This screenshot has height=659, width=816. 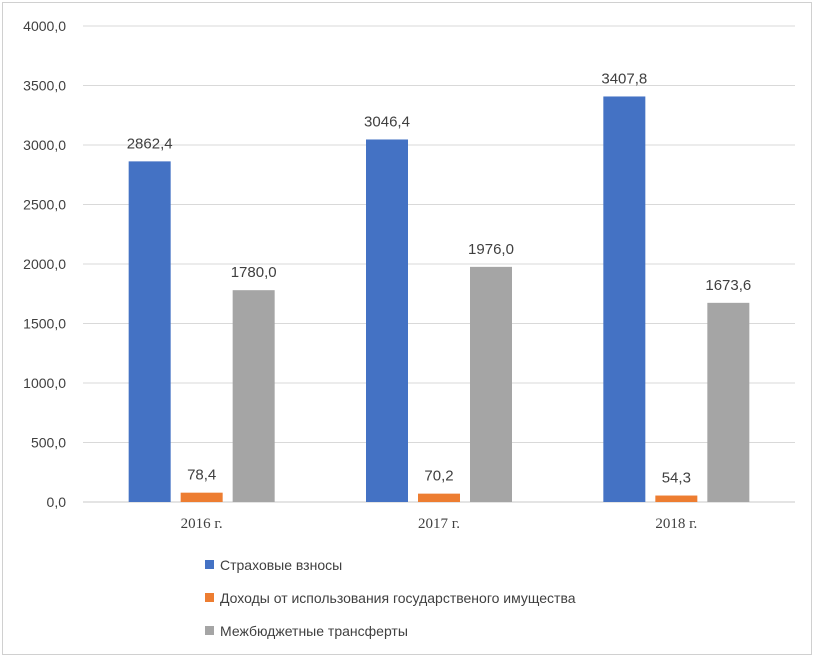 What do you see at coordinates (44, 26) in the screenshot?
I see `y-tick-label: 4000,0` at bounding box center [44, 26].